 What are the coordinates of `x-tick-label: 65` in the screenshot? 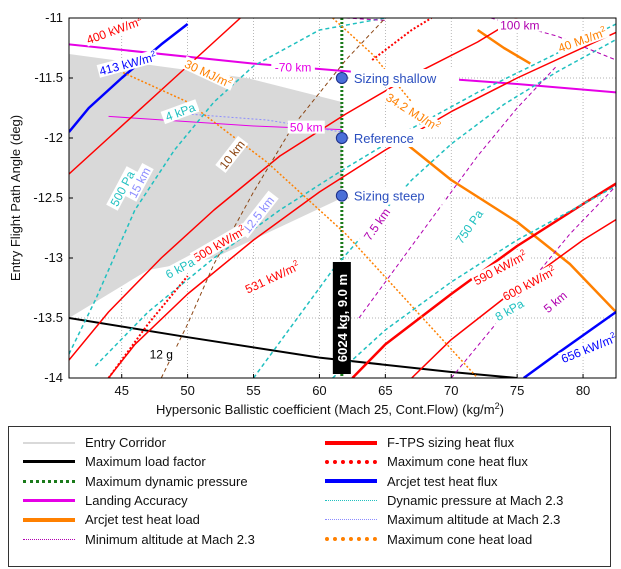 It's located at (385, 390).